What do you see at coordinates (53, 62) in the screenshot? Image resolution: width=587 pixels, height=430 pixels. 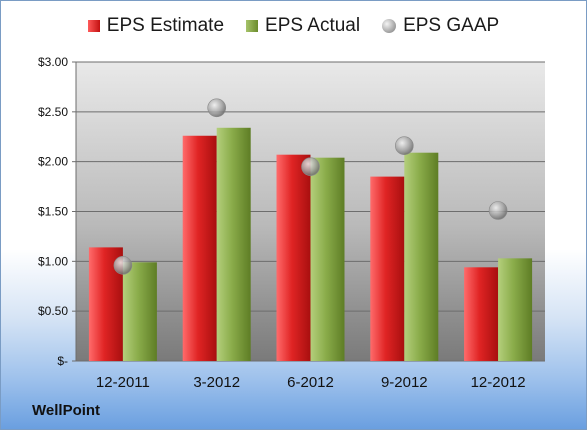 I see `y-tick-label: $3.00` at bounding box center [53, 62].